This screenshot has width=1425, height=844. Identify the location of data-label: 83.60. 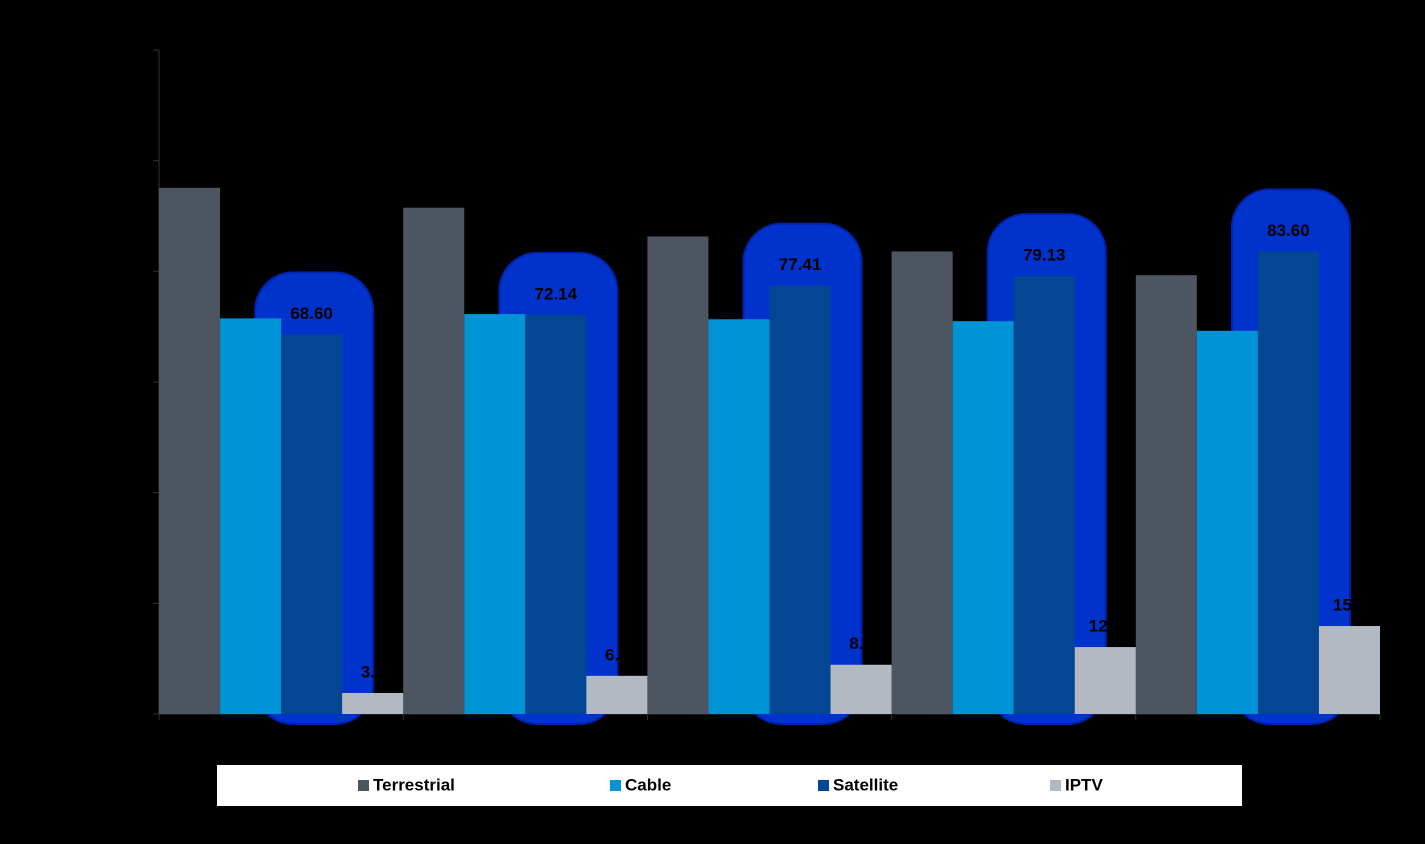
(1288, 230).